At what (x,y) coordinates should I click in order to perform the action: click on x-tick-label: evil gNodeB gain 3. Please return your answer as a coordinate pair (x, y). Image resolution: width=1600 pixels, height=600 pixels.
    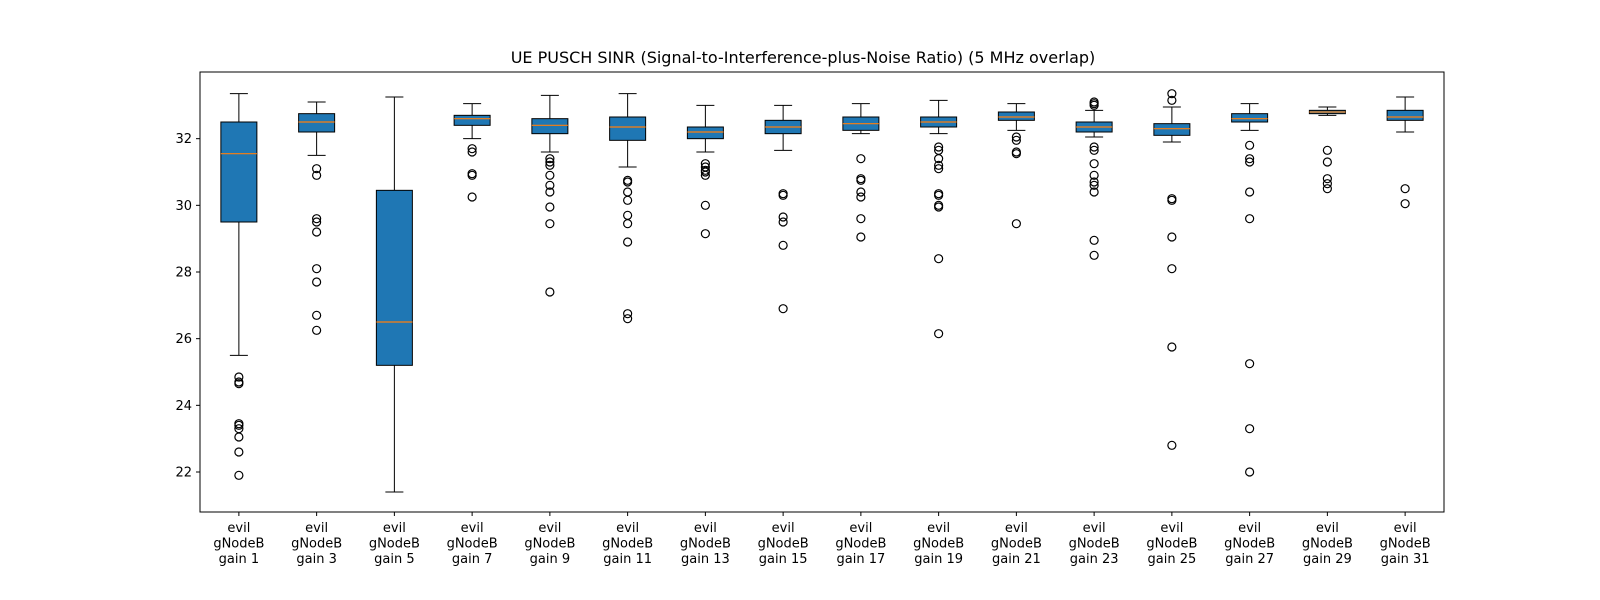
    Looking at the image, I should click on (316, 544).